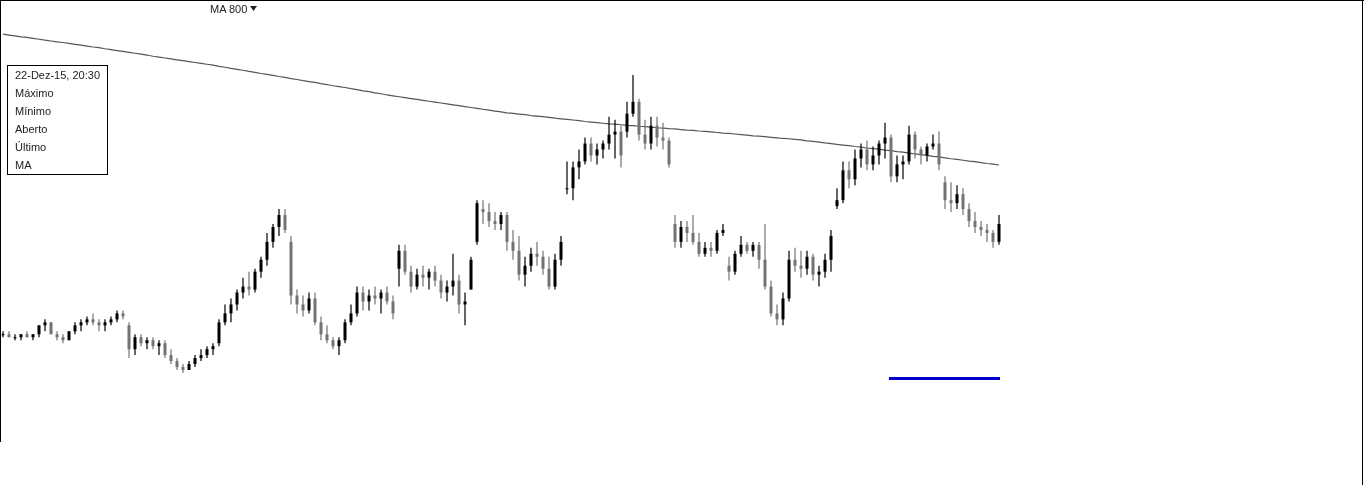  Describe the element at coordinates (31, 147) in the screenshot. I see `annotation: Último` at that location.